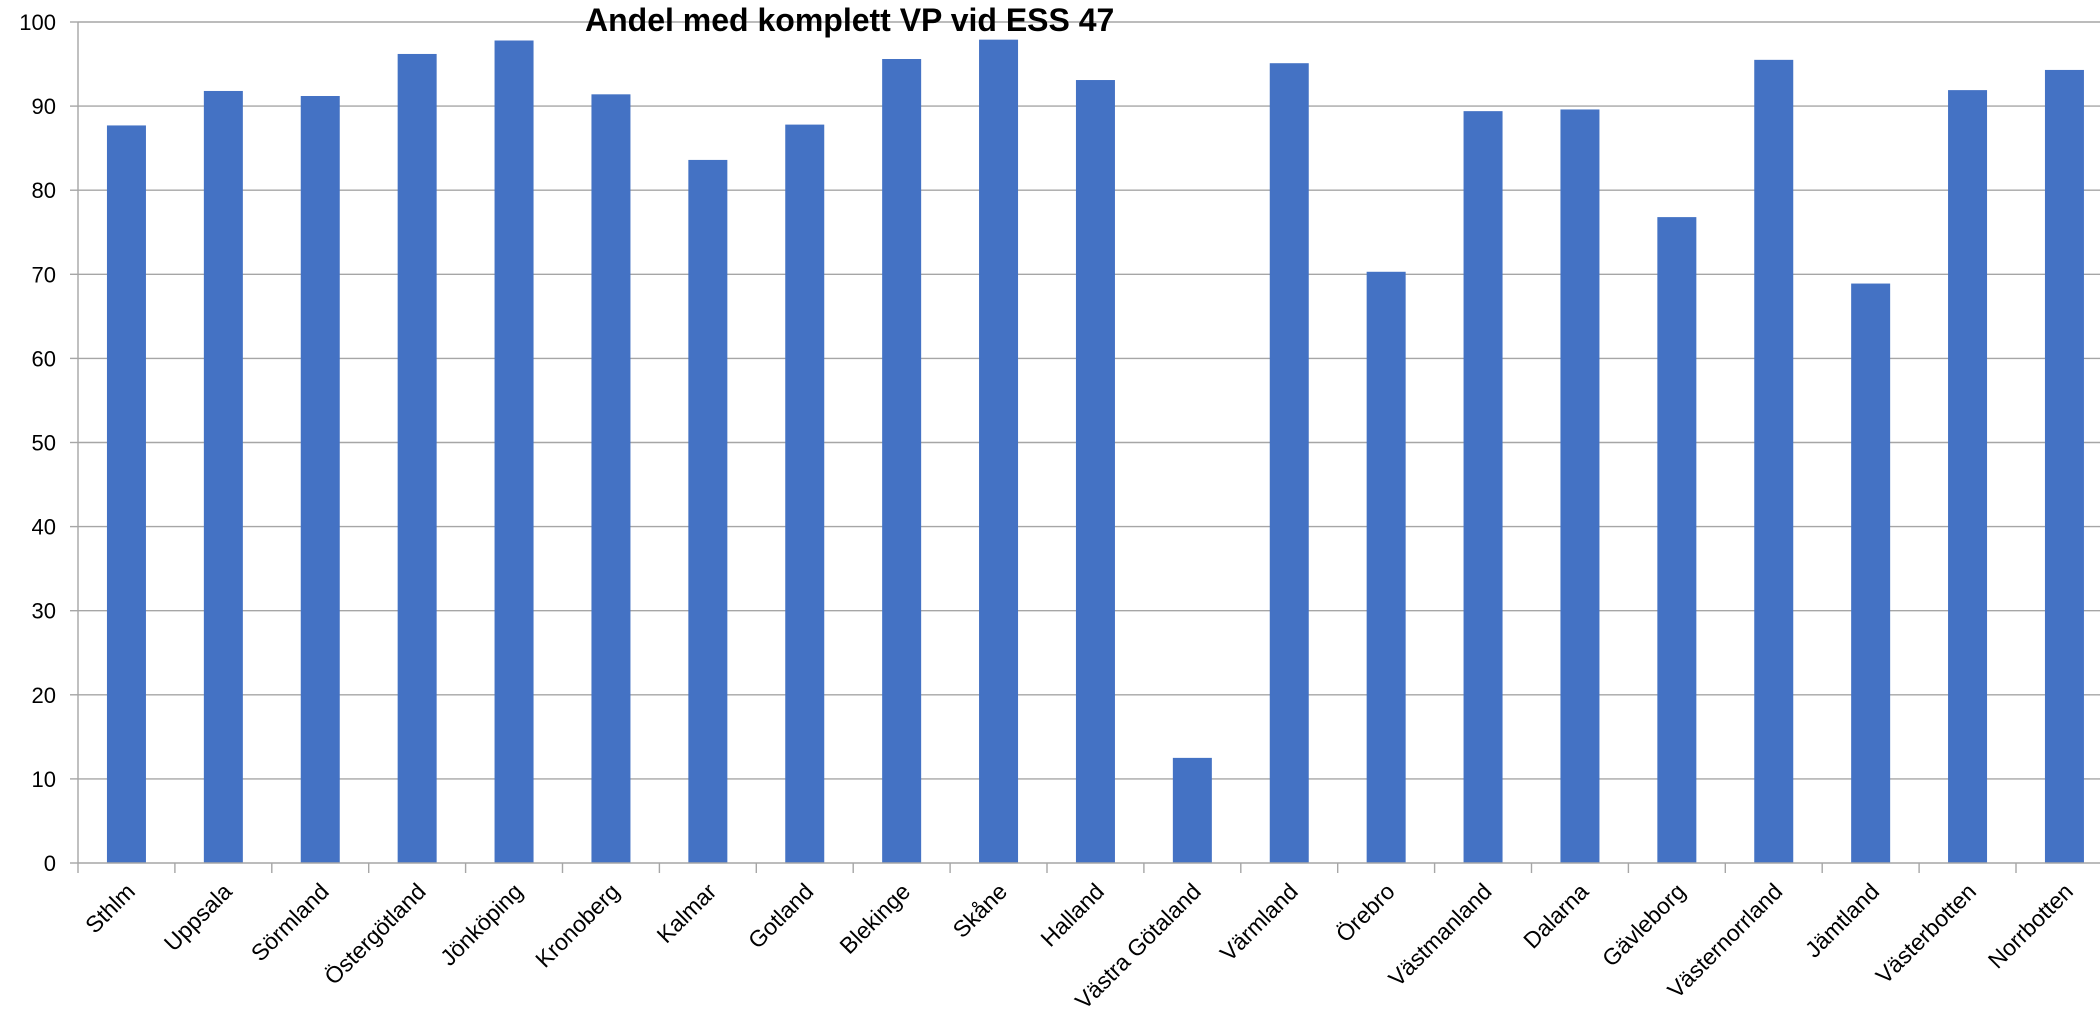 Image resolution: width=2100 pixels, height=1021 pixels. What do you see at coordinates (44, 274) in the screenshot?
I see `y-tick-label: 70` at bounding box center [44, 274].